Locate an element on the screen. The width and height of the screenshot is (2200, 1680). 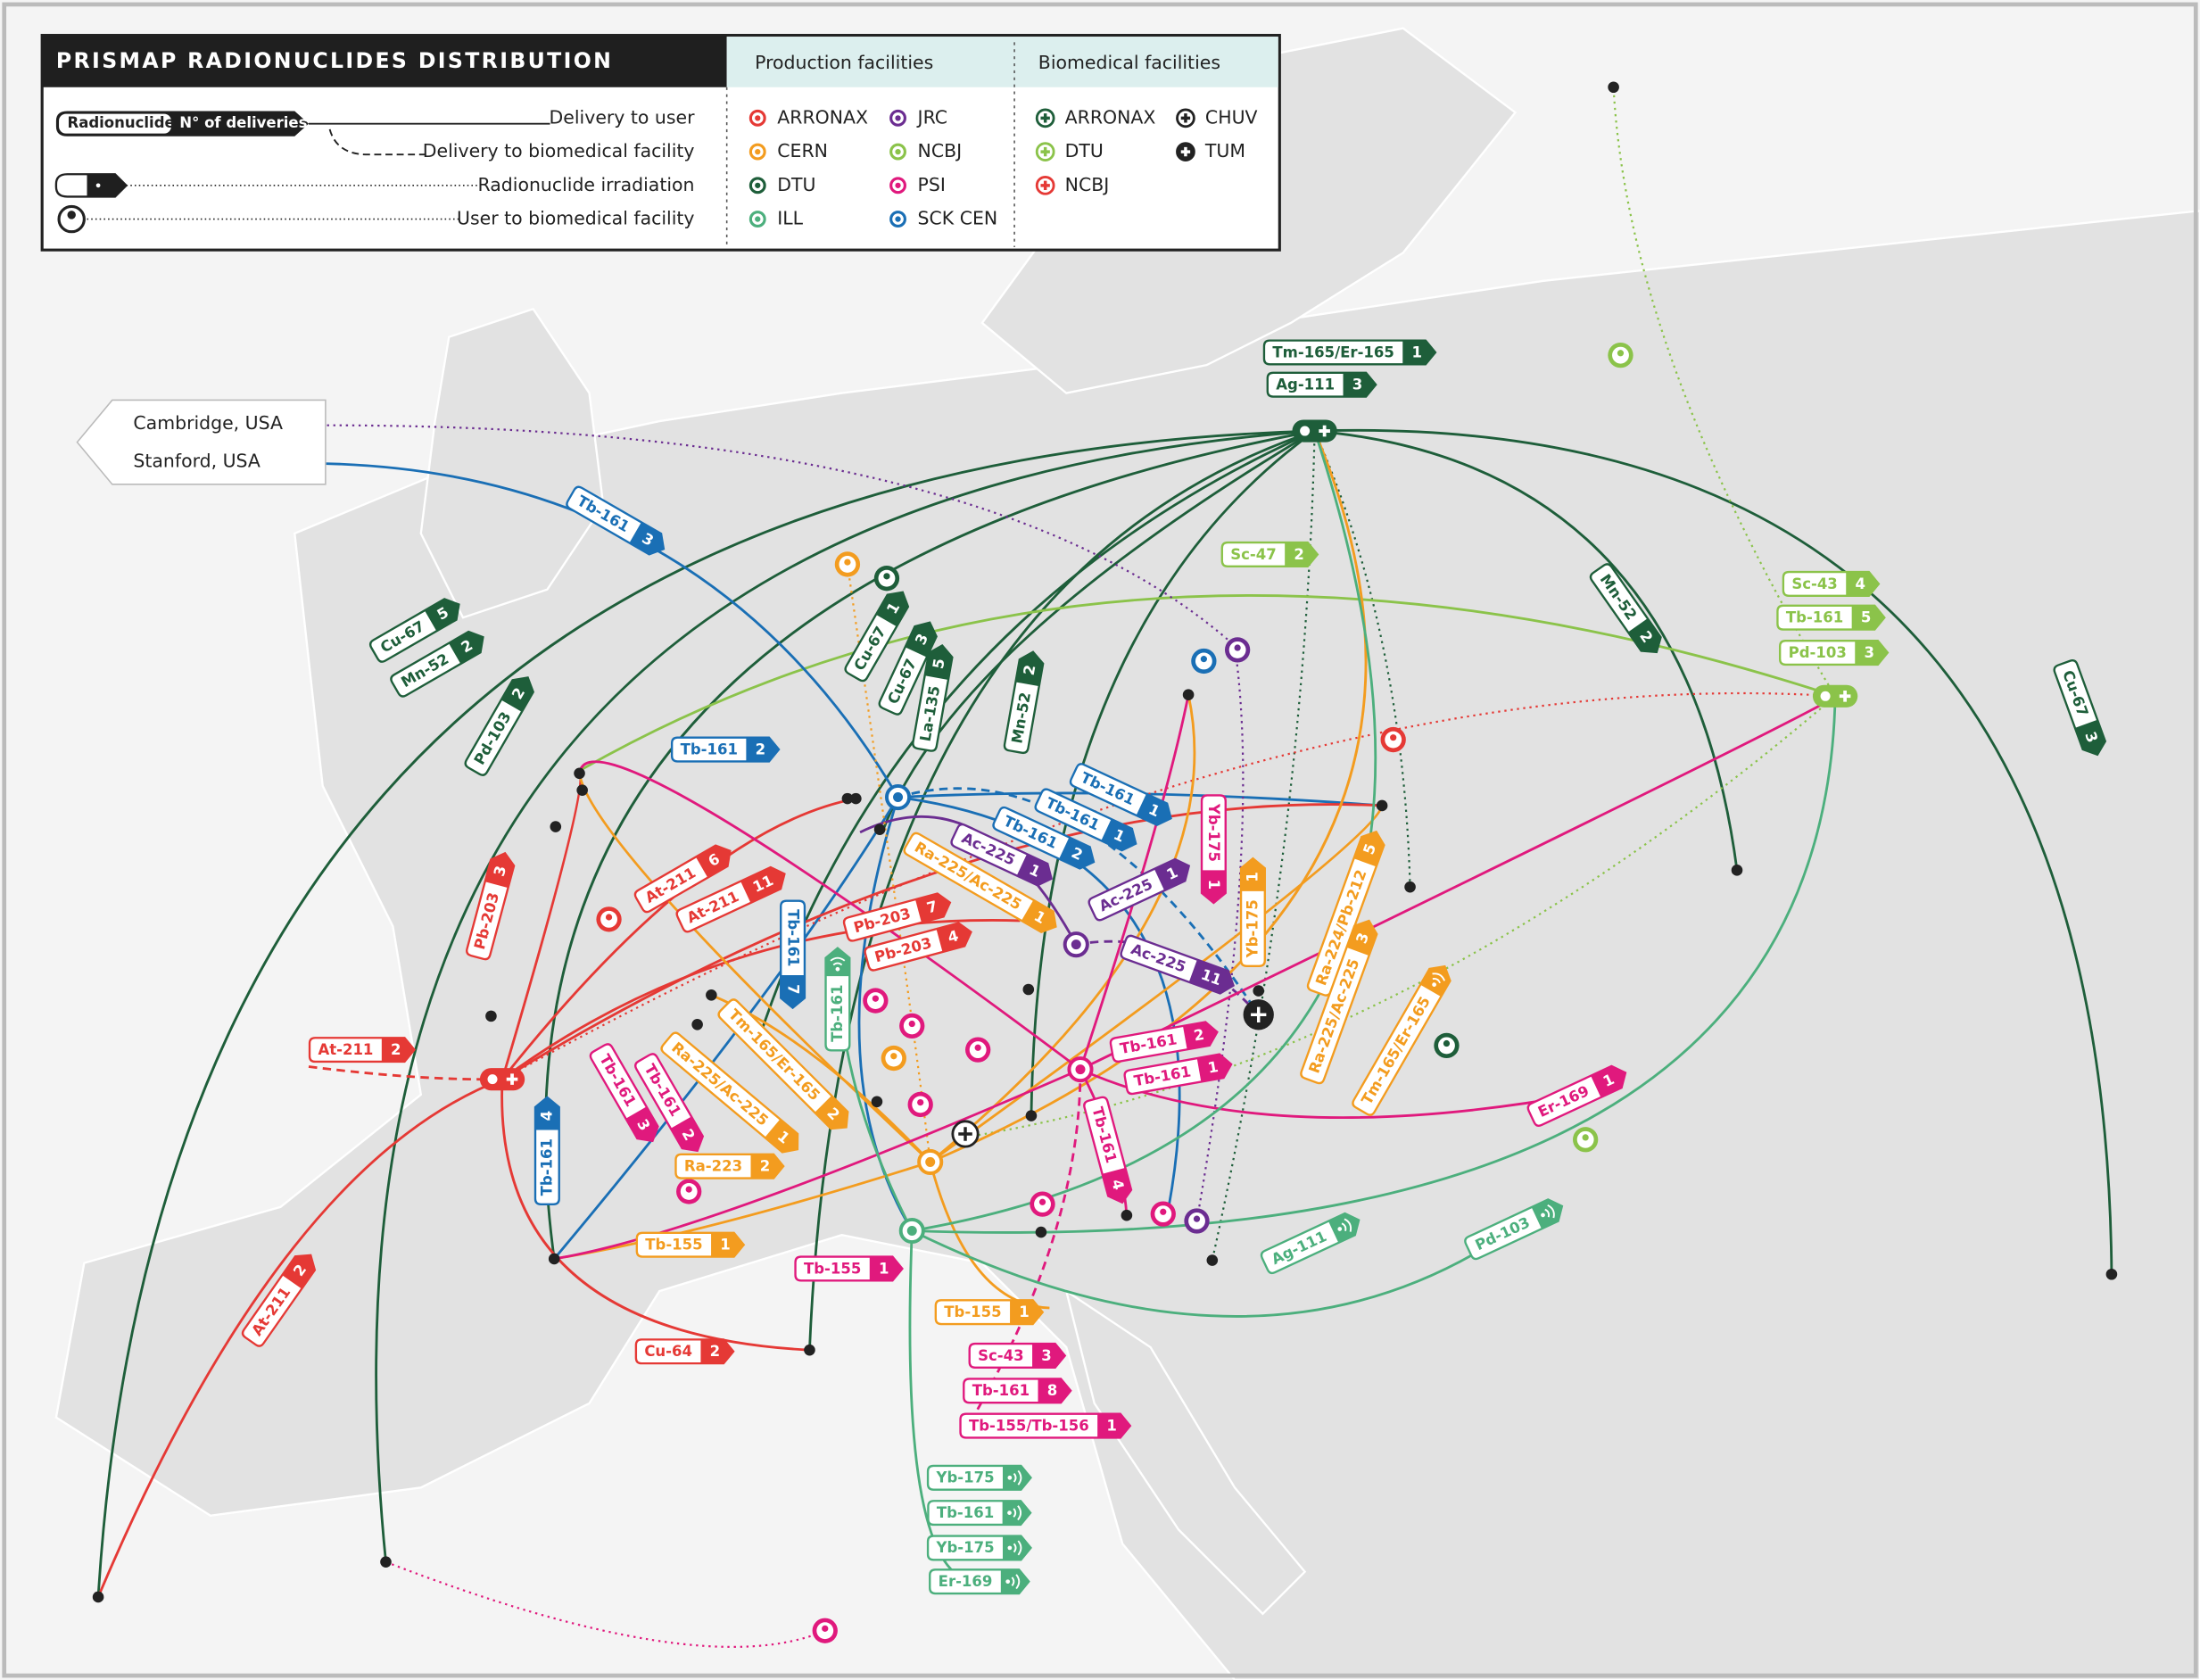
tag-radionuclide: Tb-155/Tb-156 is located at coordinates (1029, 1425).